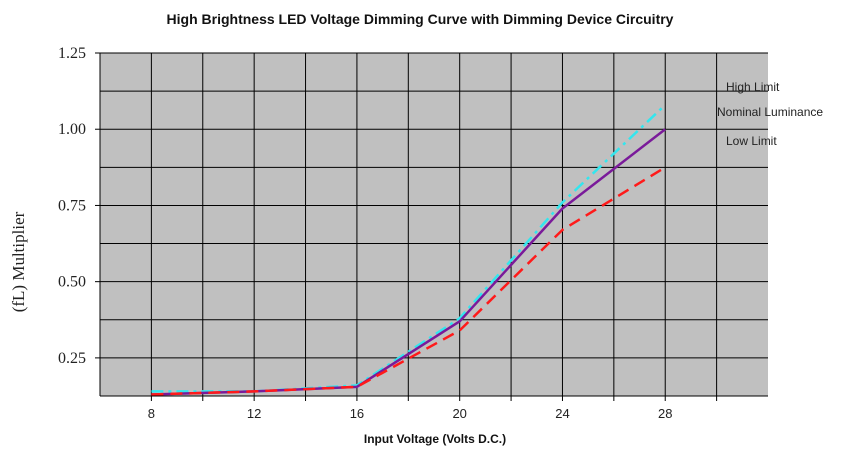 This screenshot has width=841, height=451. I want to click on x-tick-label: 20, so click(459, 413).